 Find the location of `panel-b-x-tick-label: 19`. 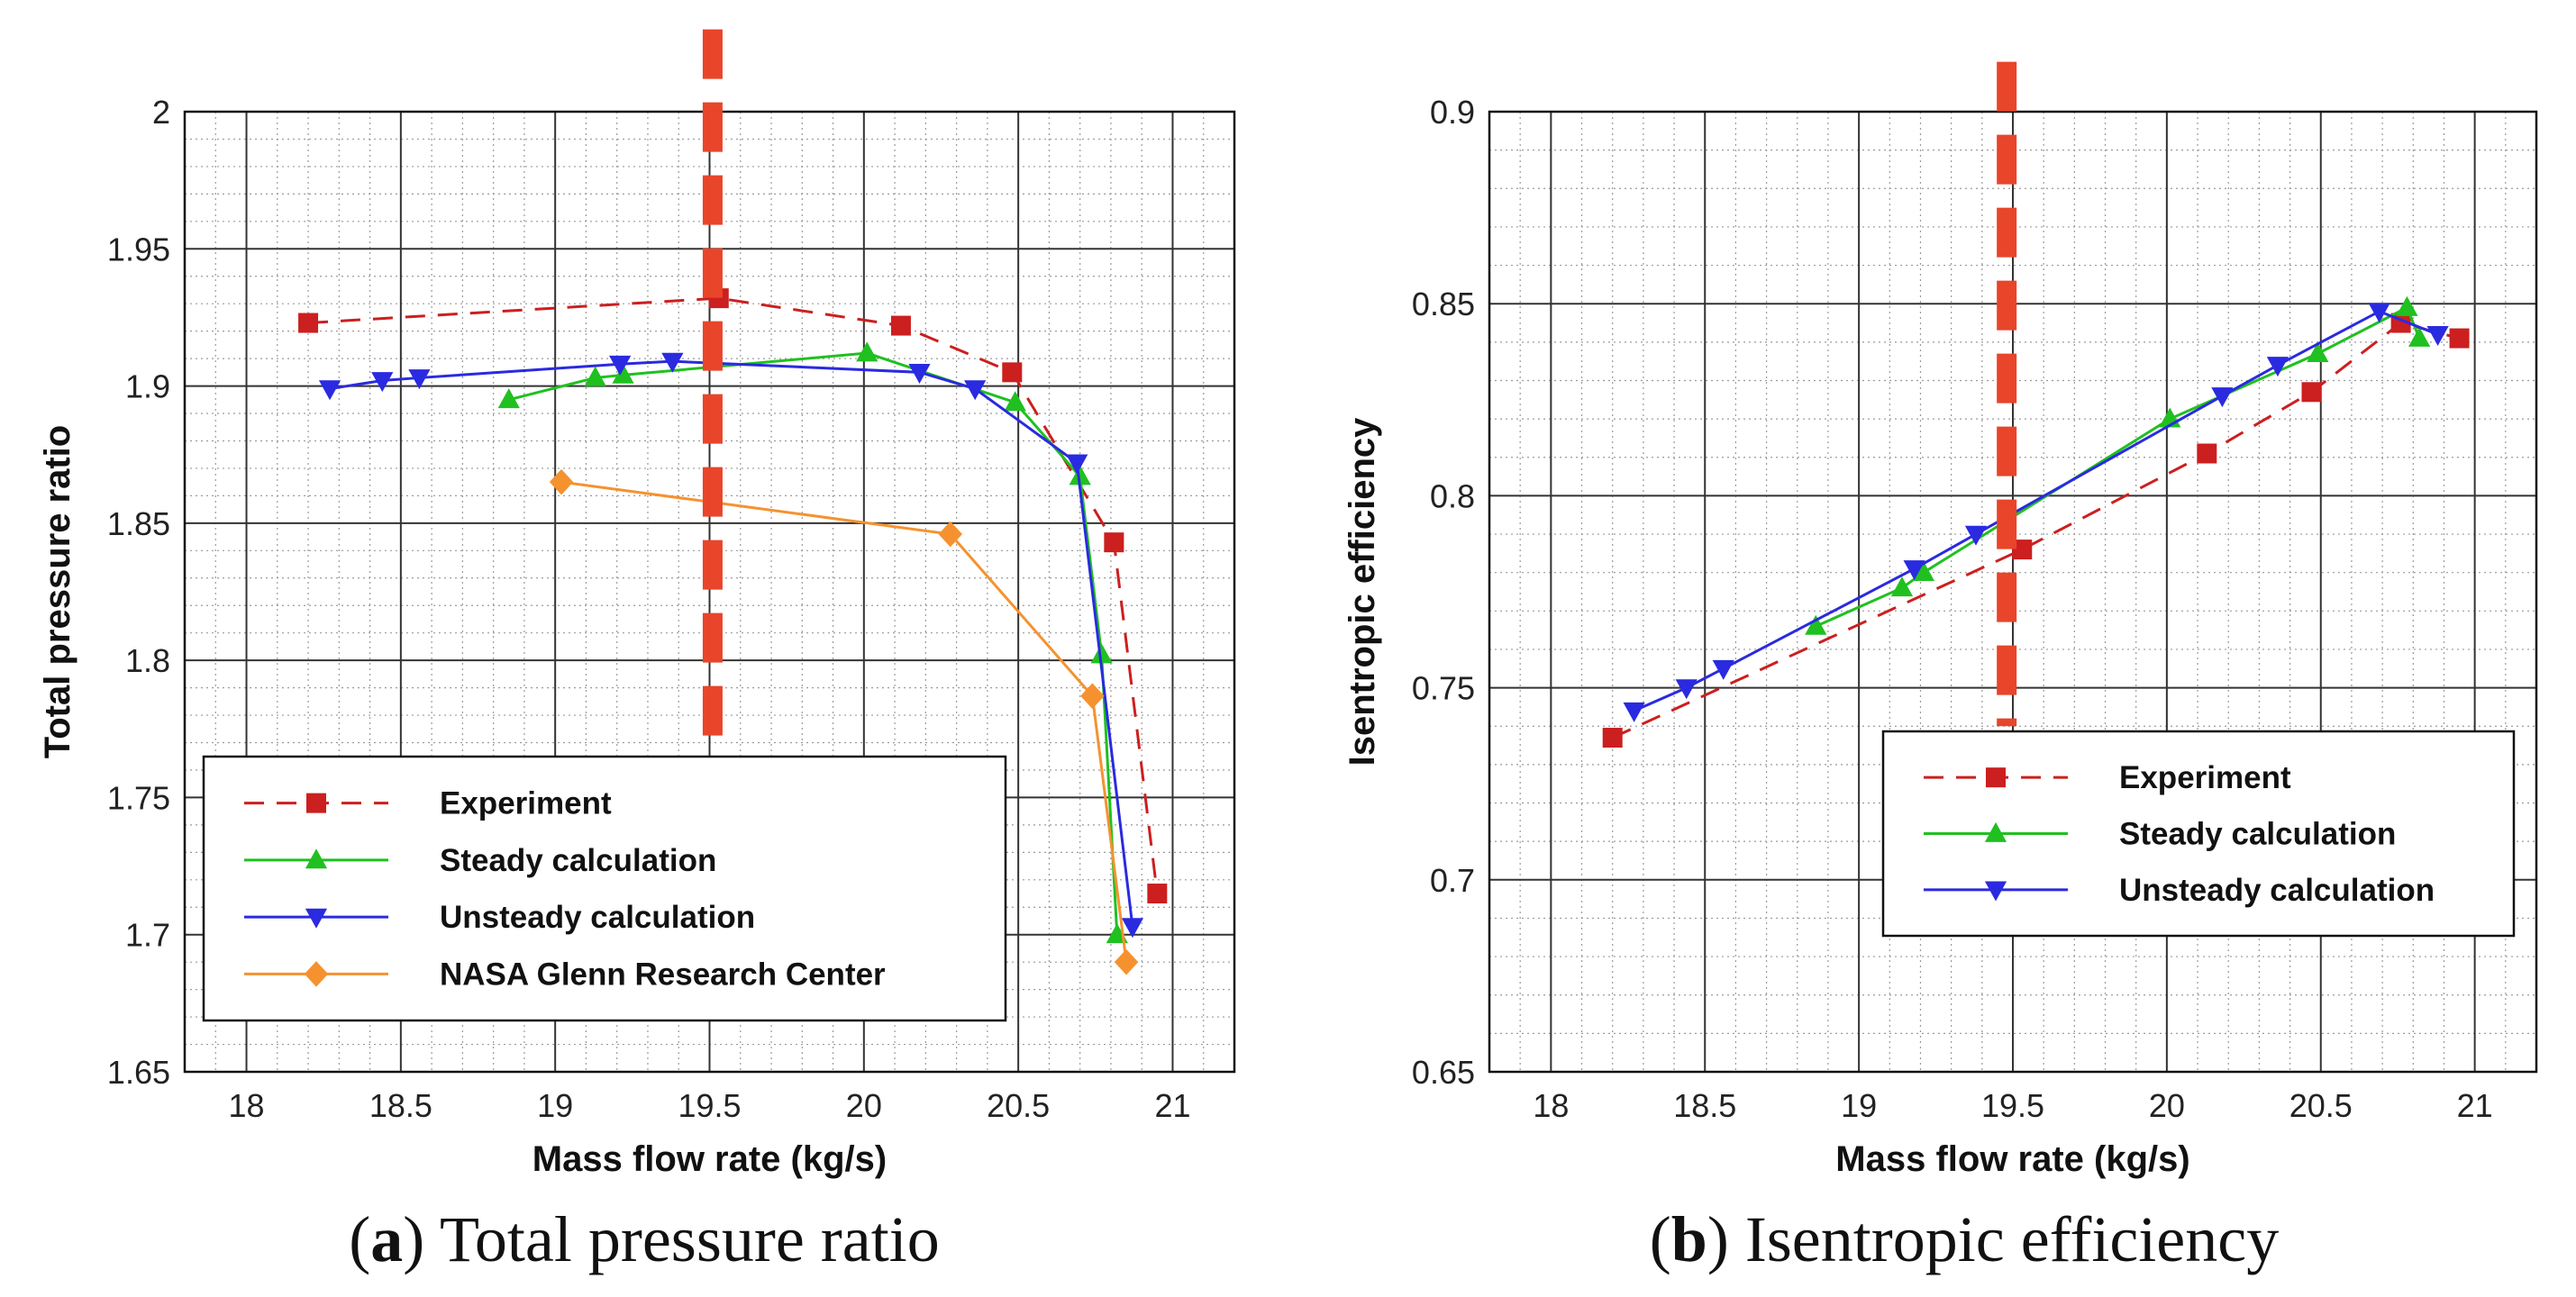

panel-b-x-tick-label: 19 is located at coordinates (1859, 1105).